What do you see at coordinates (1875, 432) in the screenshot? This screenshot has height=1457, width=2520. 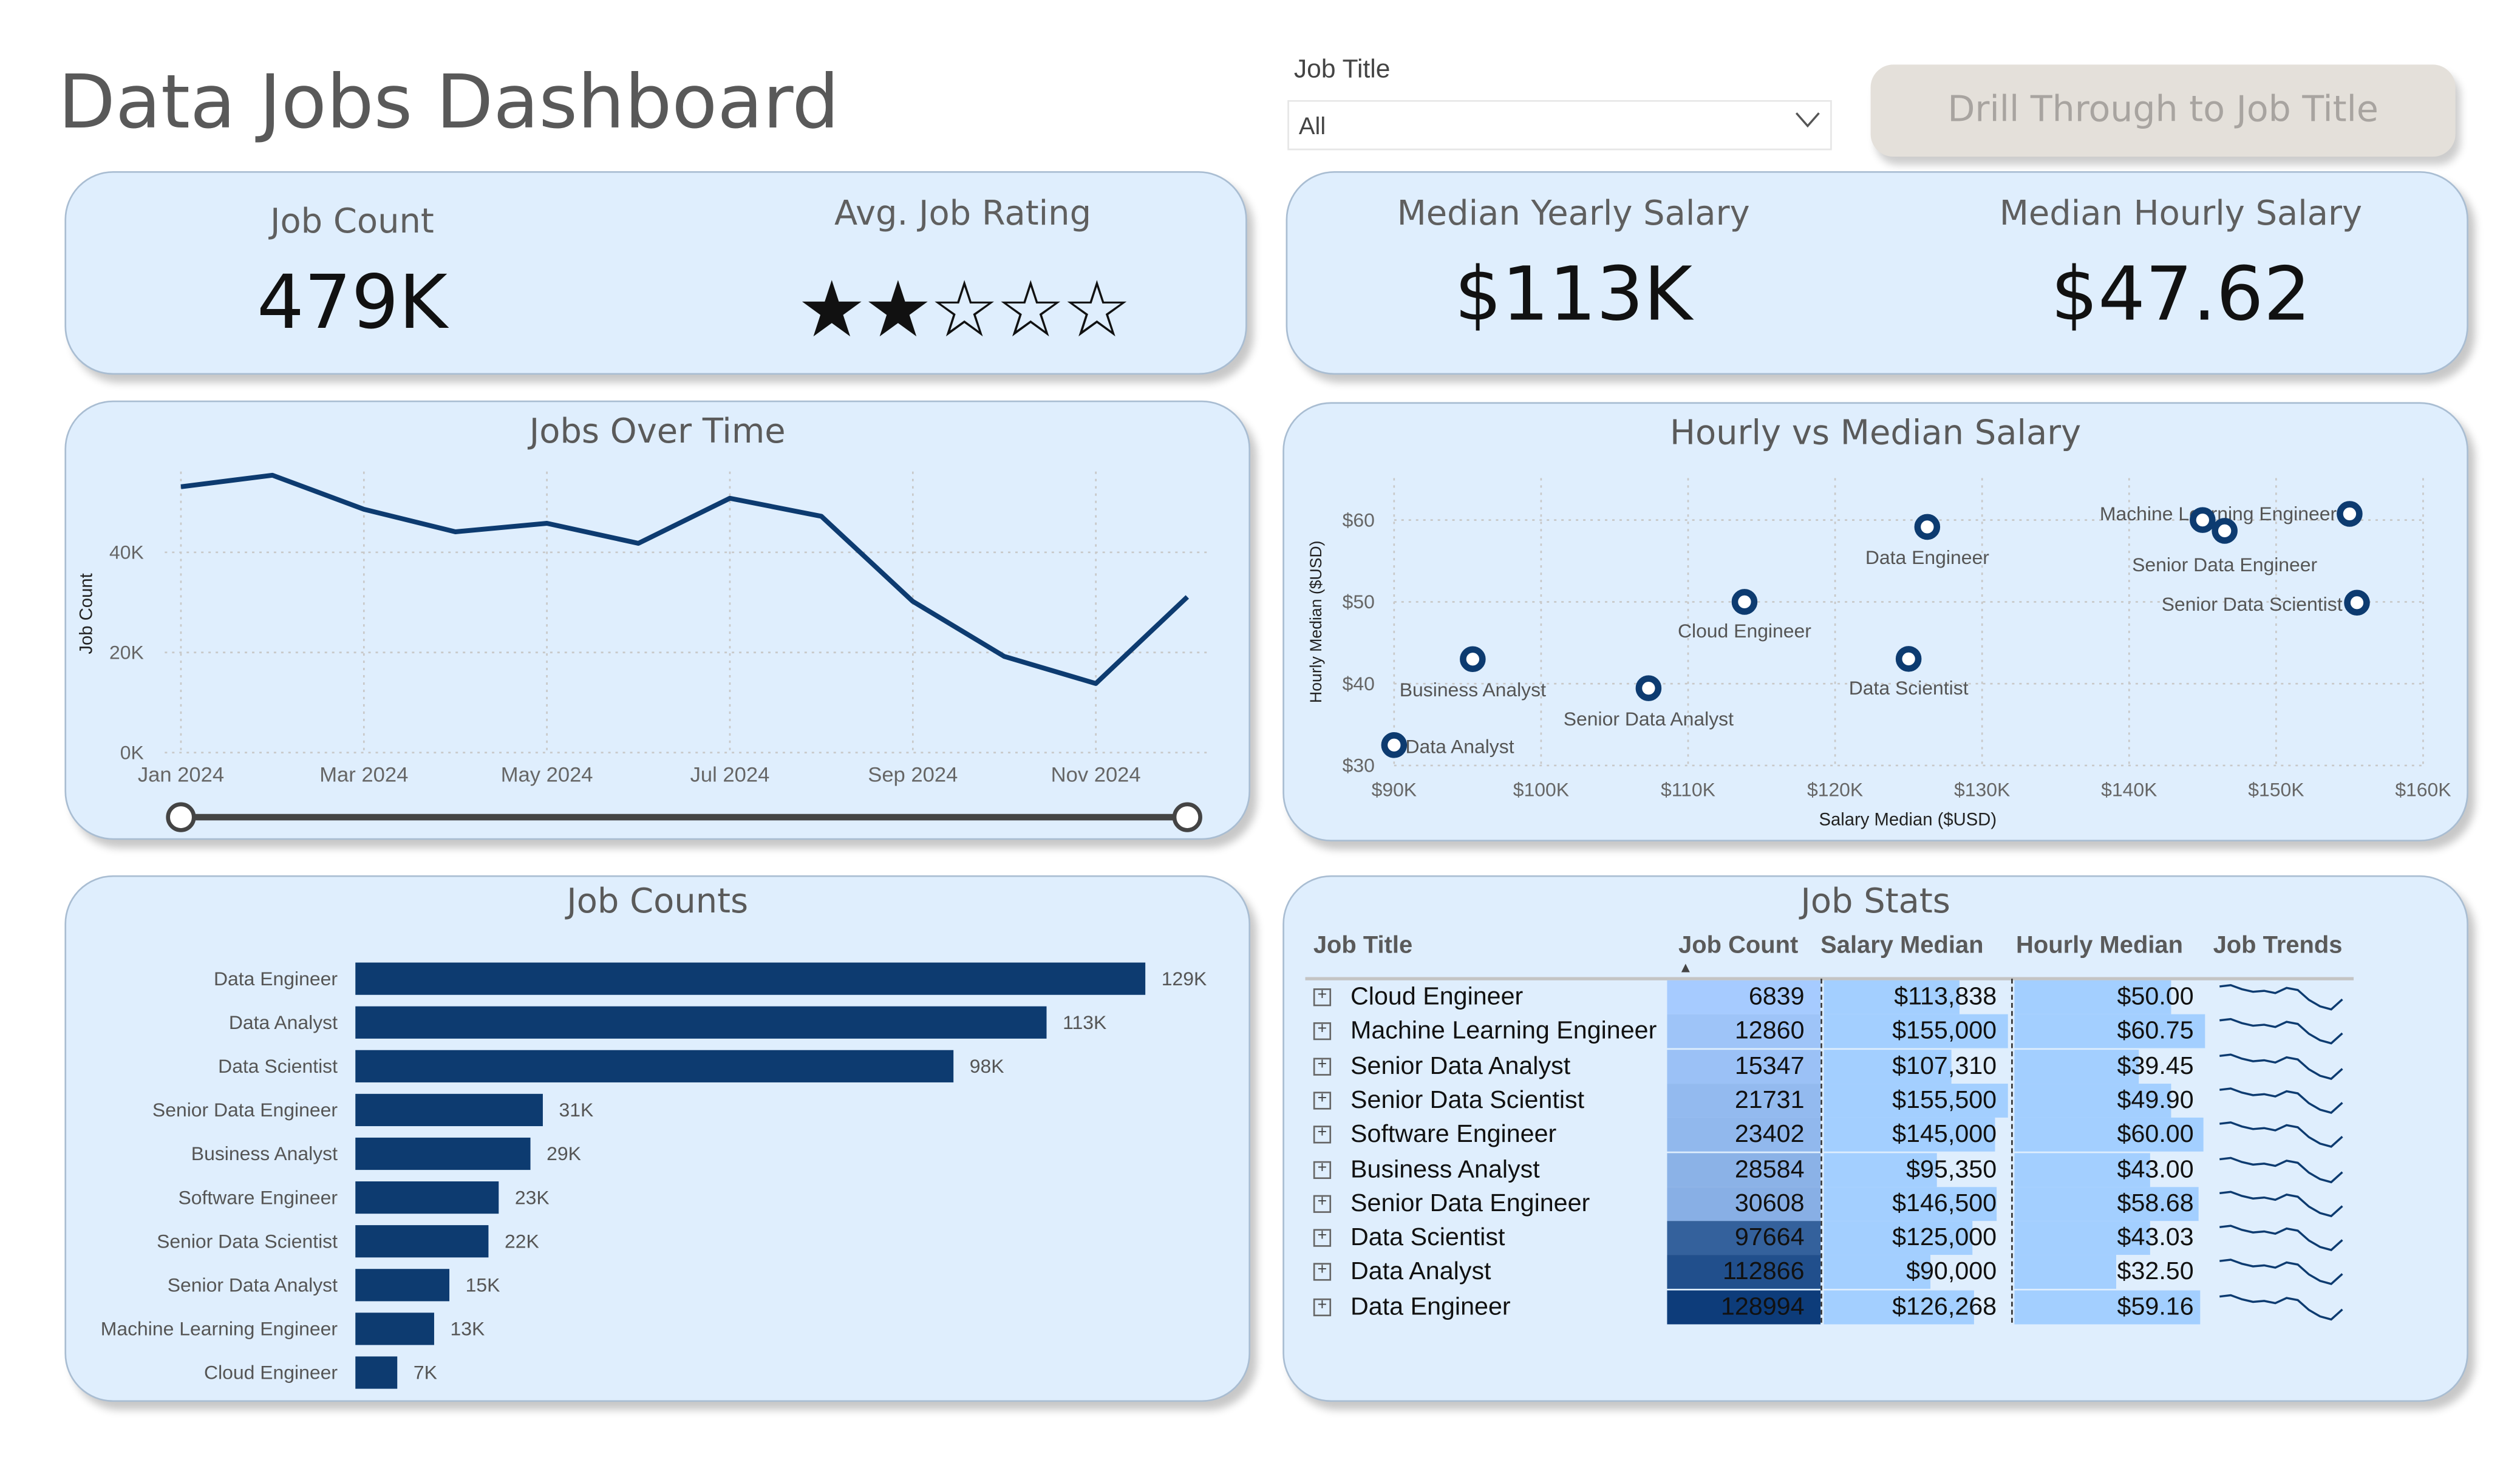 I see `scatter-title: Hourly vs Median Salary` at bounding box center [1875, 432].